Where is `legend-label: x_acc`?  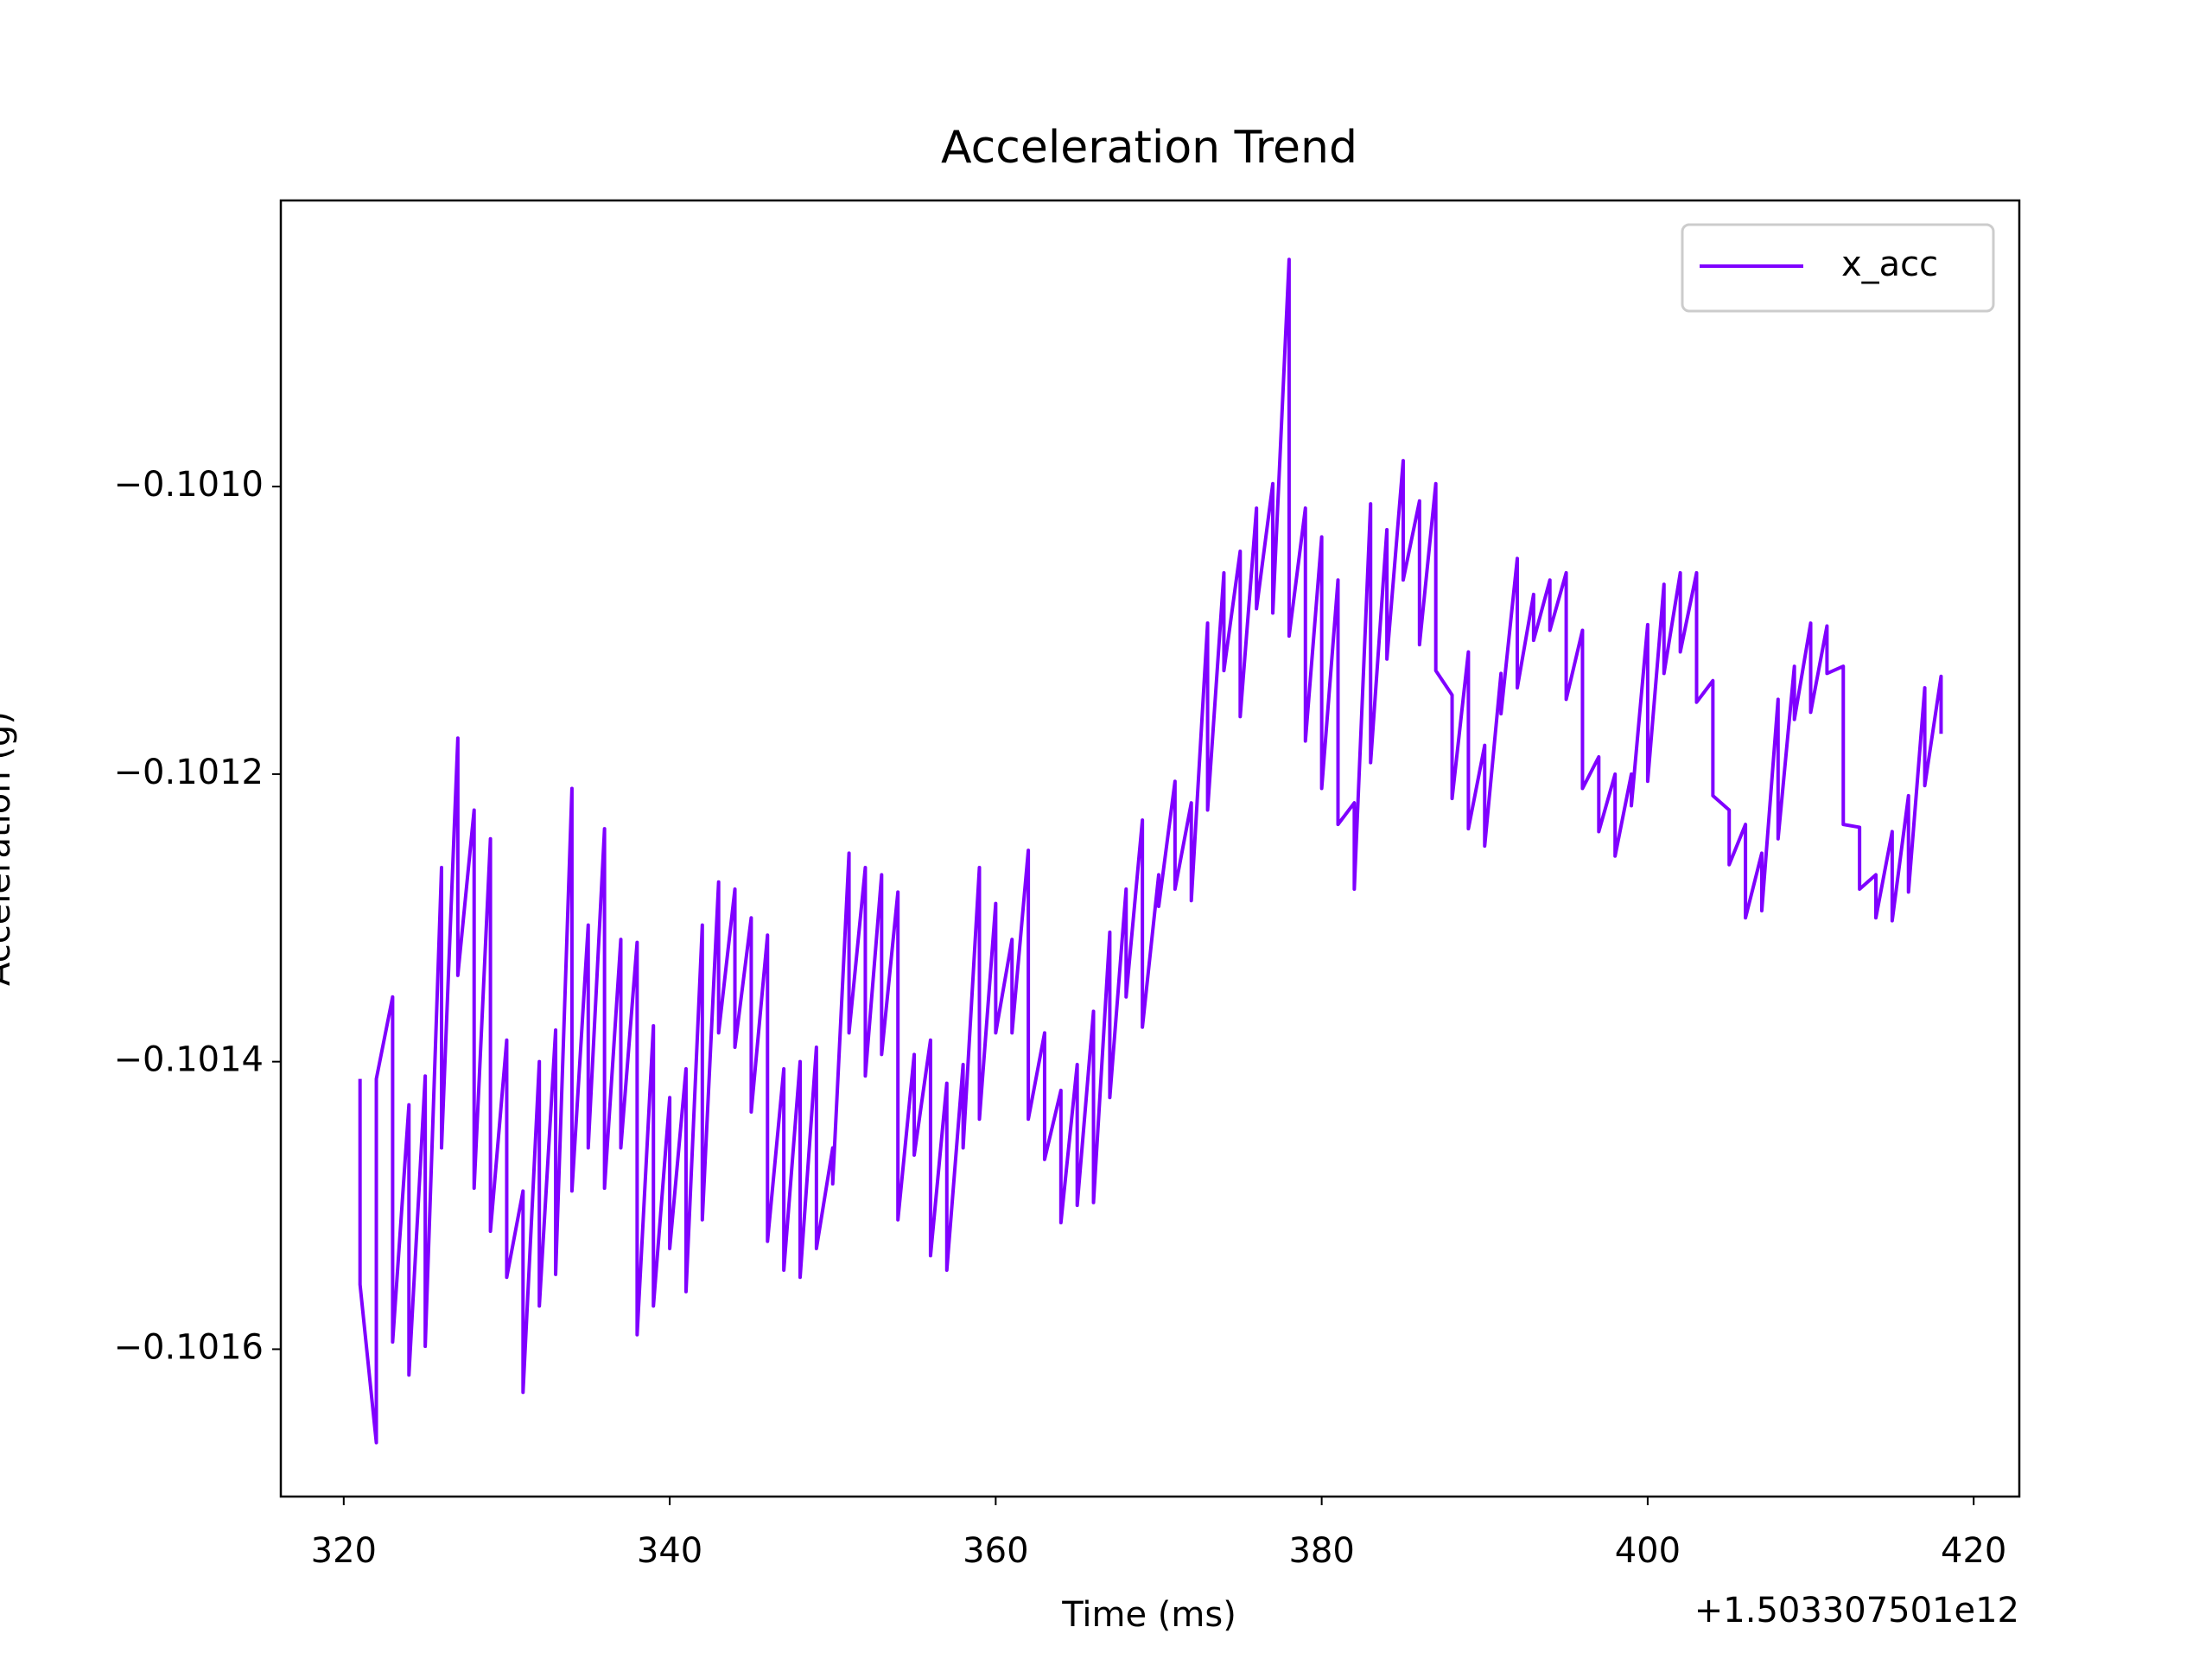 legend-label: x_acc is located at coordinates (1889, 264).